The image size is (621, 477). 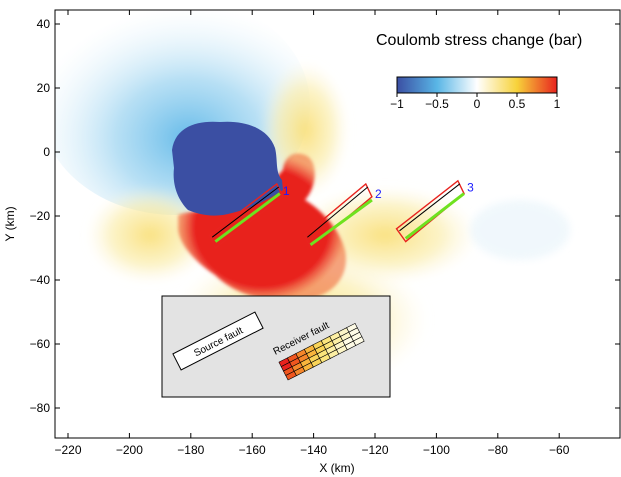 What do you see at coordinates (46, 152) in the screenshot?
I see `y-tick-label: 0` at bounding box center [46, 152].